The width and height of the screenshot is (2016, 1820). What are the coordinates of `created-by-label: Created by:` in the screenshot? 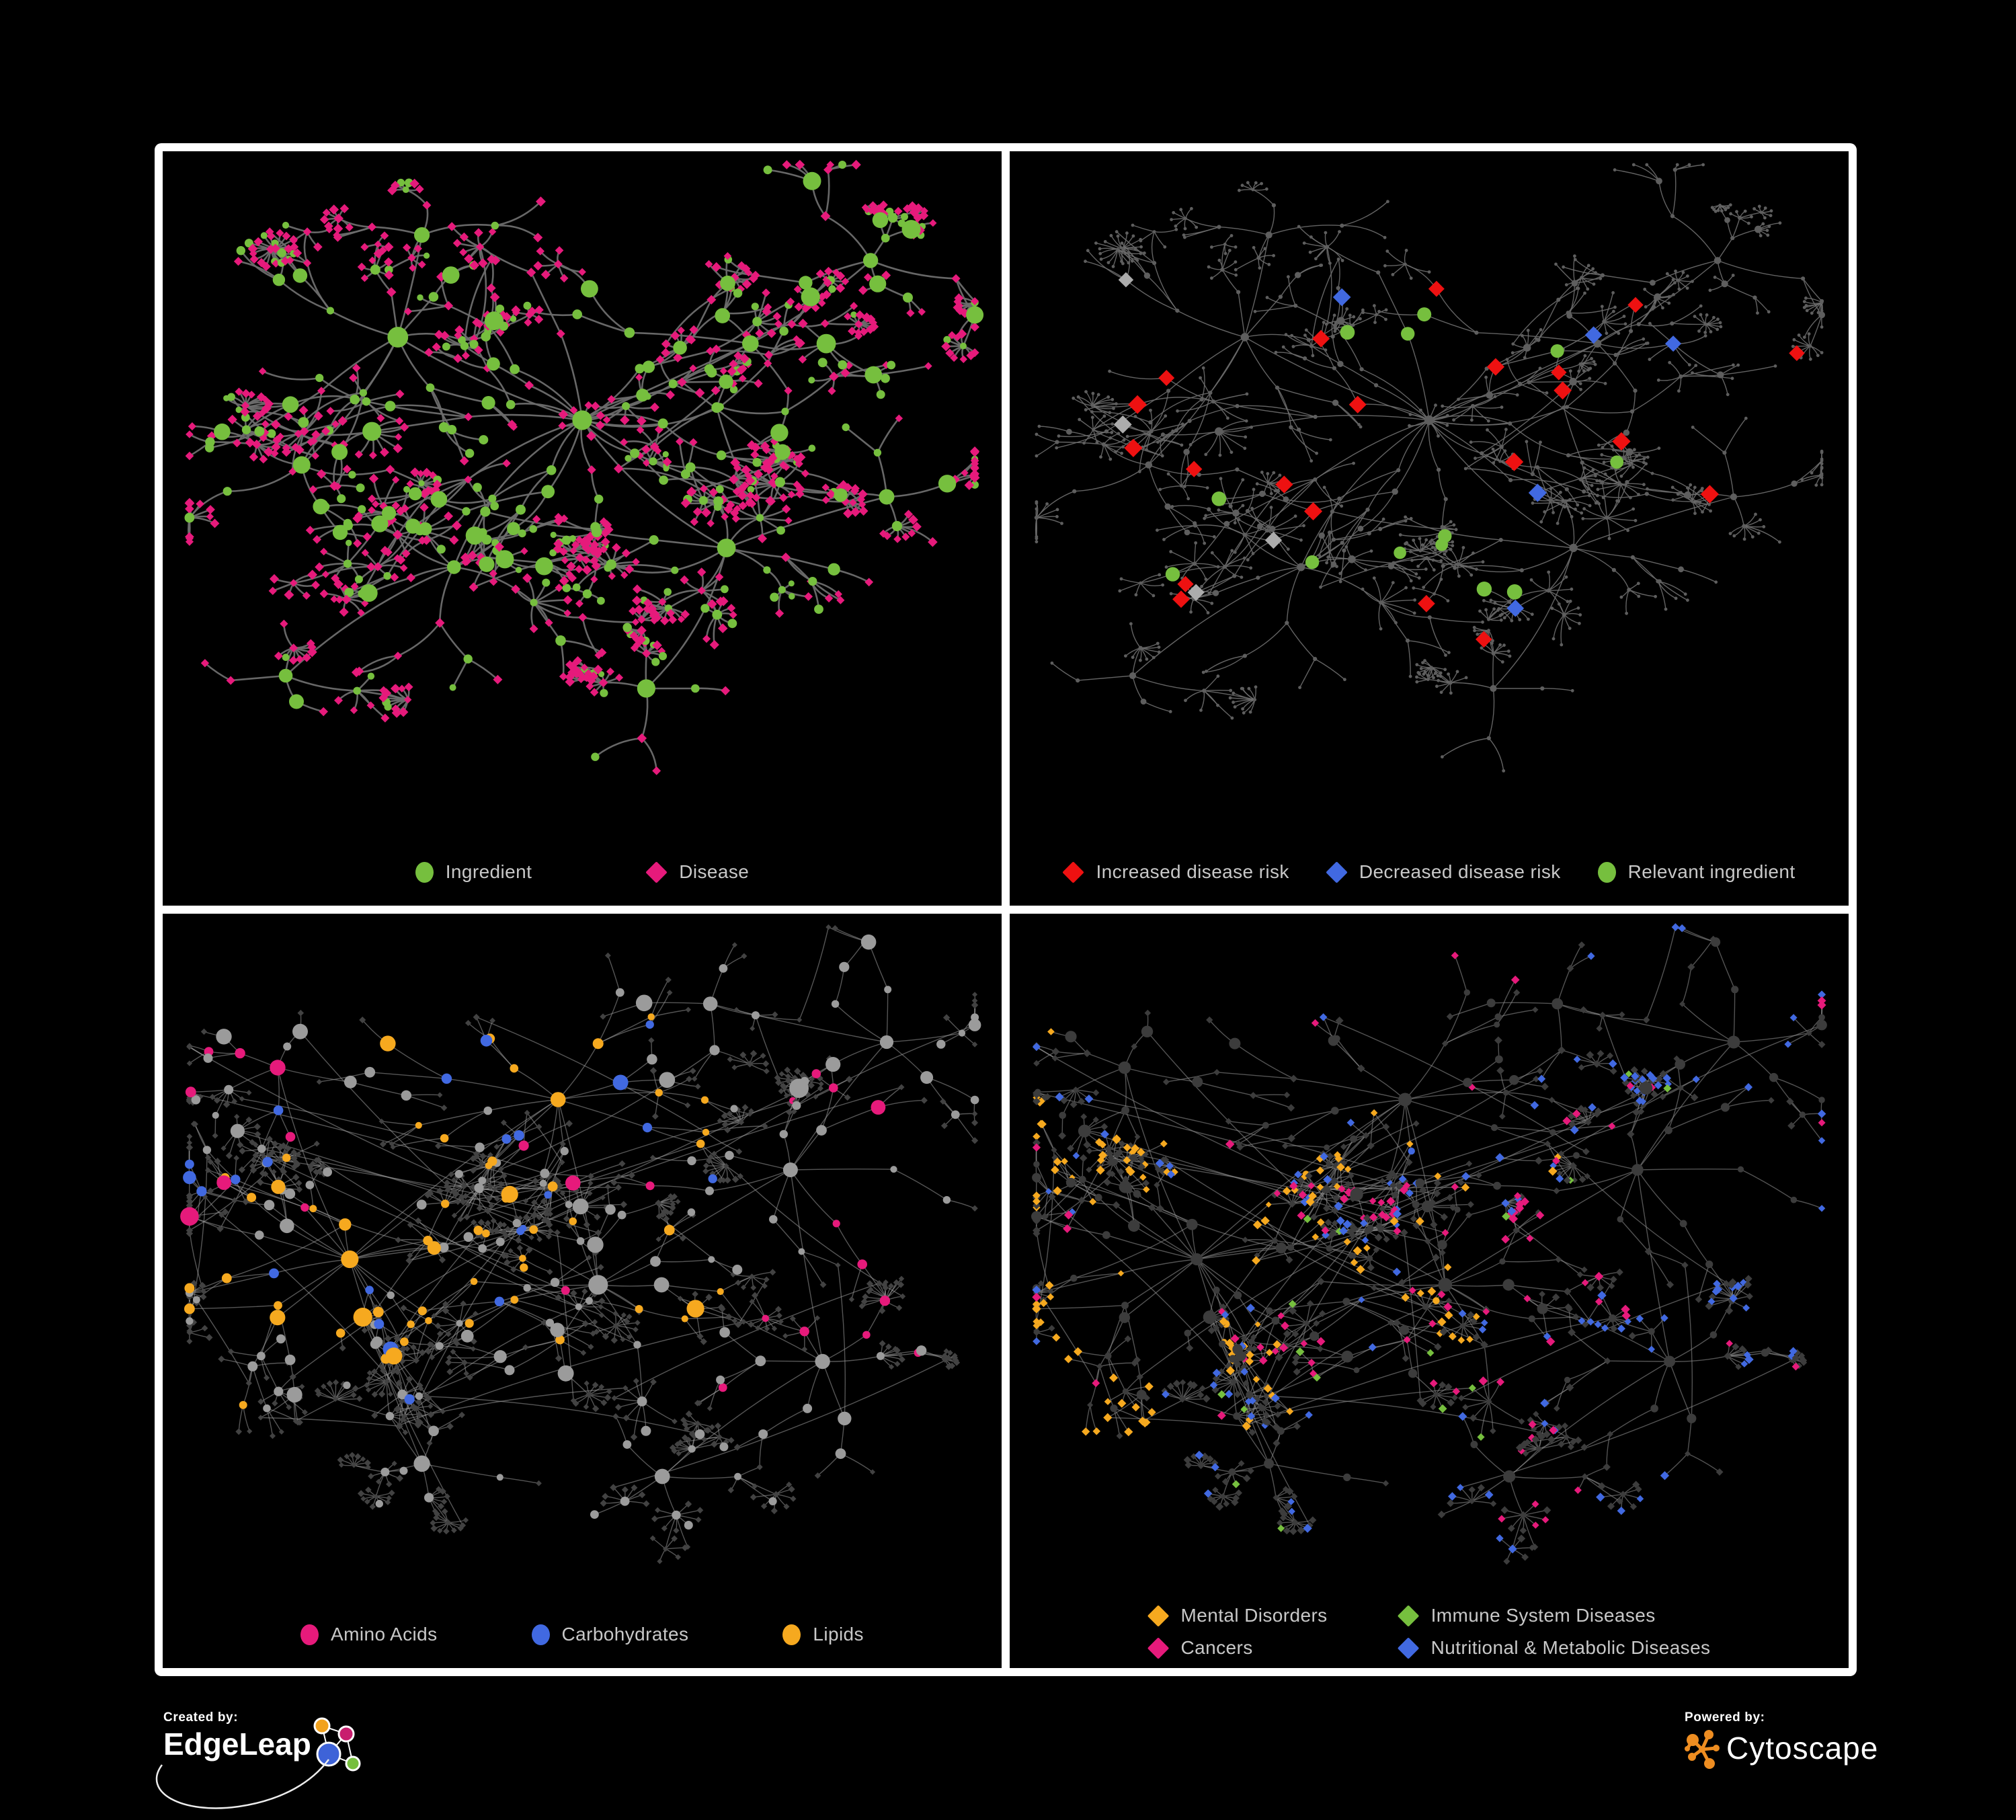 It's located at (201, 1717).